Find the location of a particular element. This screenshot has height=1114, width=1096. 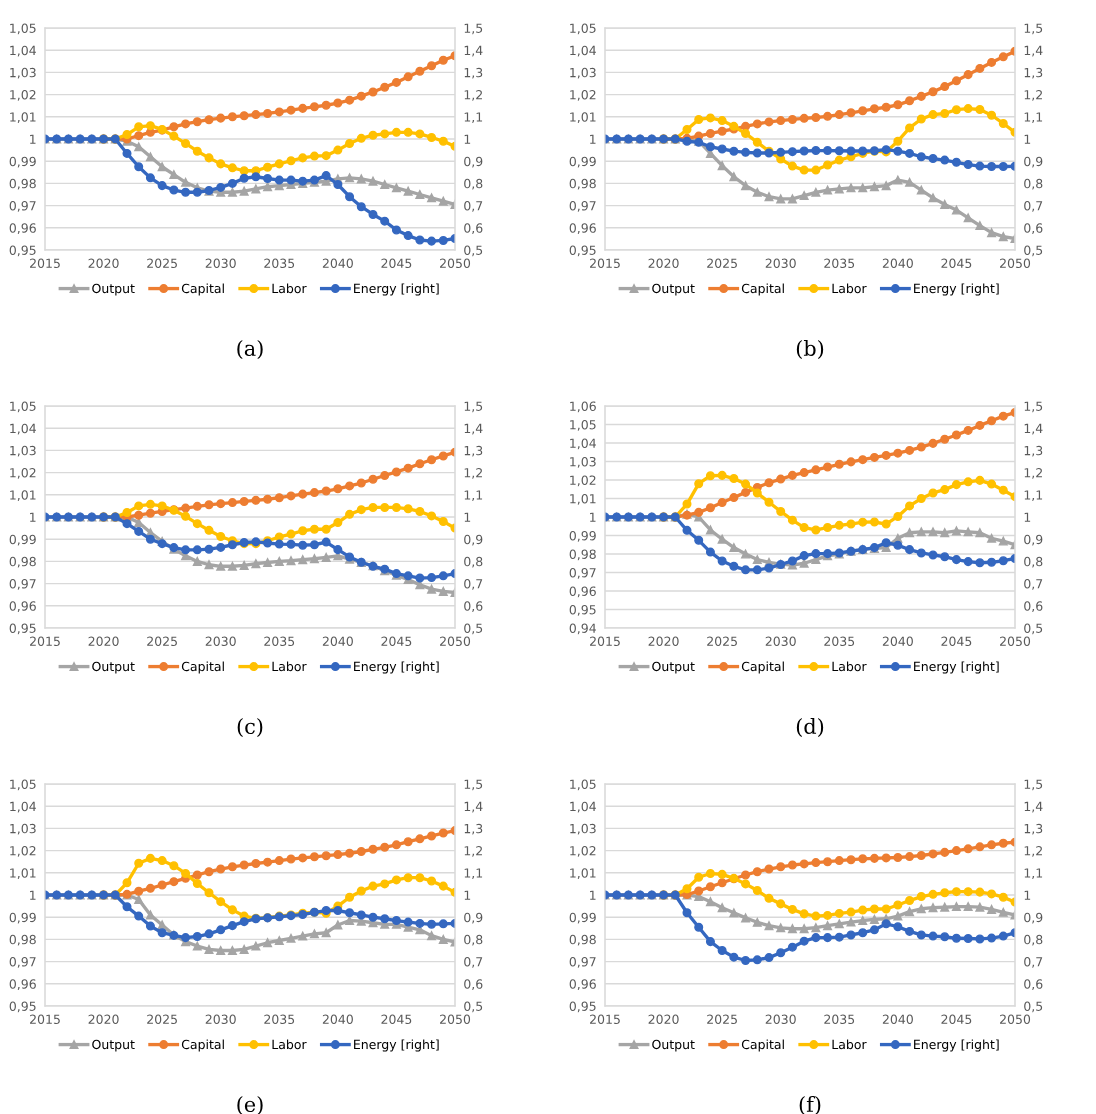

y-tick-label: 0,97 is located at coordinates (582, 962).